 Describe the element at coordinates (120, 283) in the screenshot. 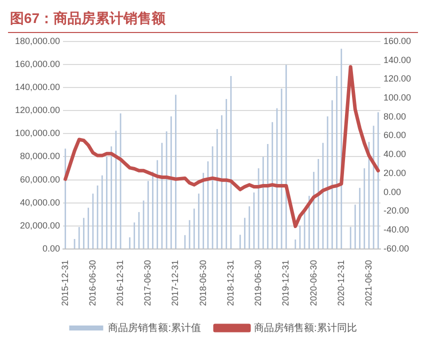

I see `x-tick-label: 2016-12-31` at that location.